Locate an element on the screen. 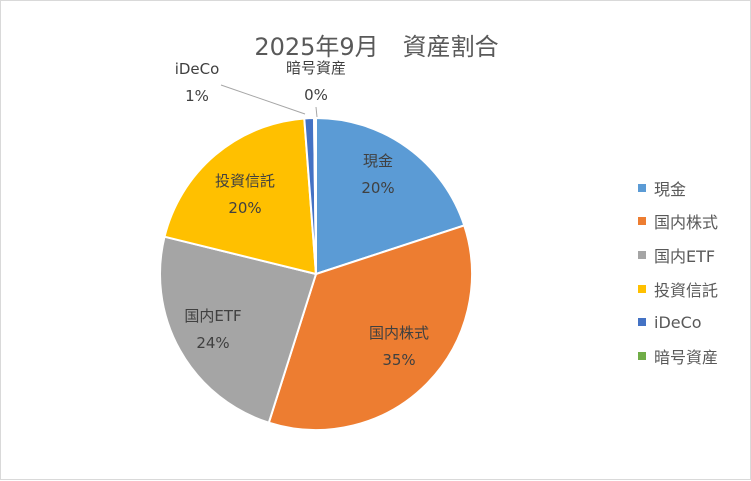  data-label-category: 現金 is located at coordinates (378, 161).